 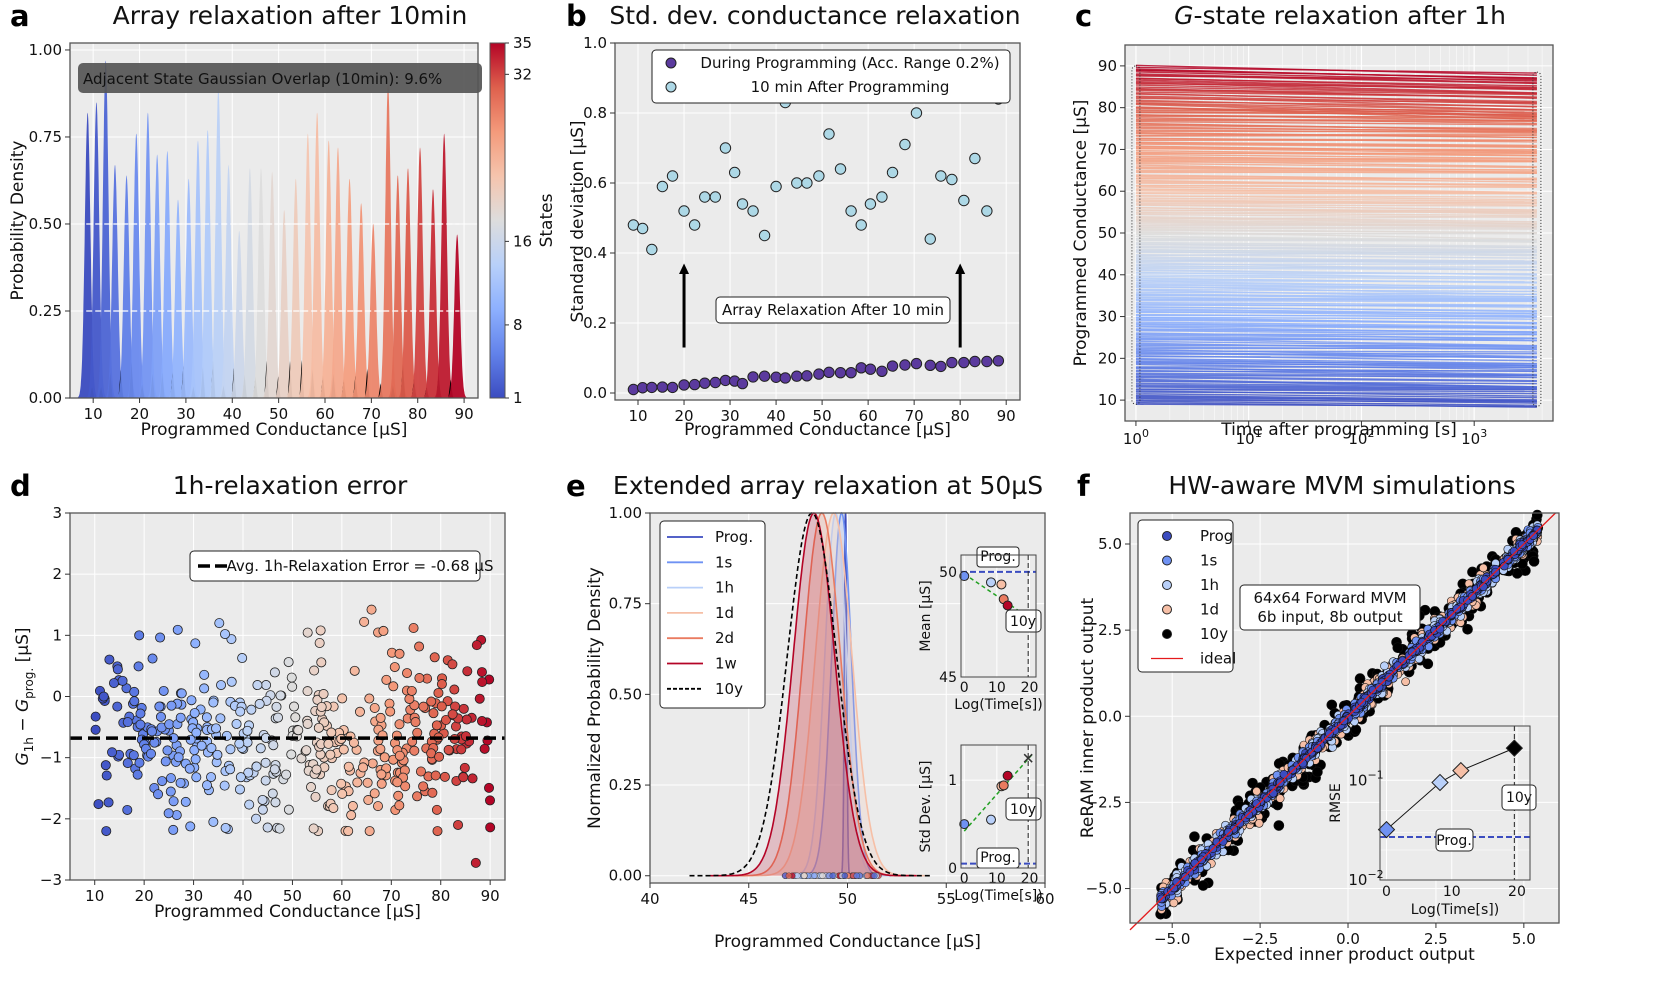 I want to click on inset-rmse: Prog. 10y 0 10 20 10−2 10−1 Log(Time[s]) RMSE, so click(x=1432, y=821).